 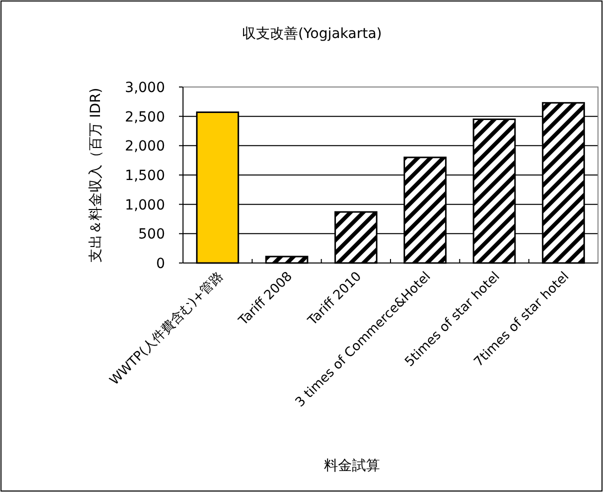 What do you see at coordinates (352, 466) in the screenshot?
I see `x-axis-title: 料金試算` at bounding box center [352, 466].